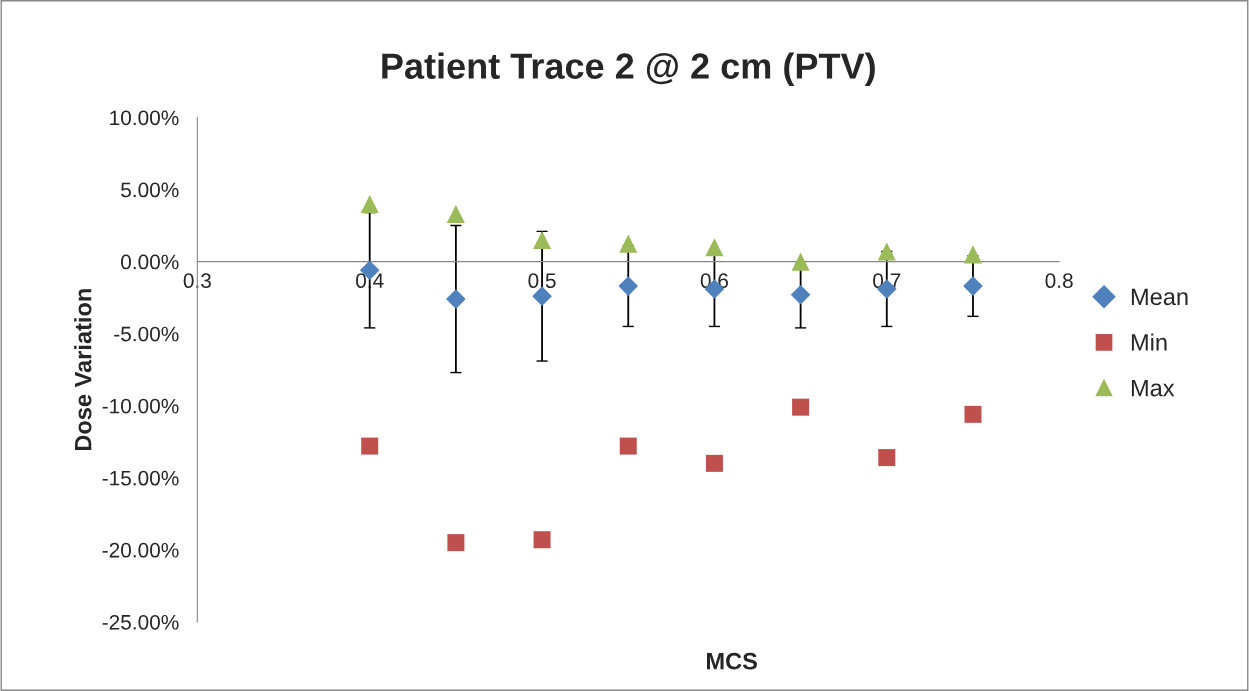 The width and height of the screenshot is (1249, 691). I want to click on legend-label: Min, so click(1149, 342).